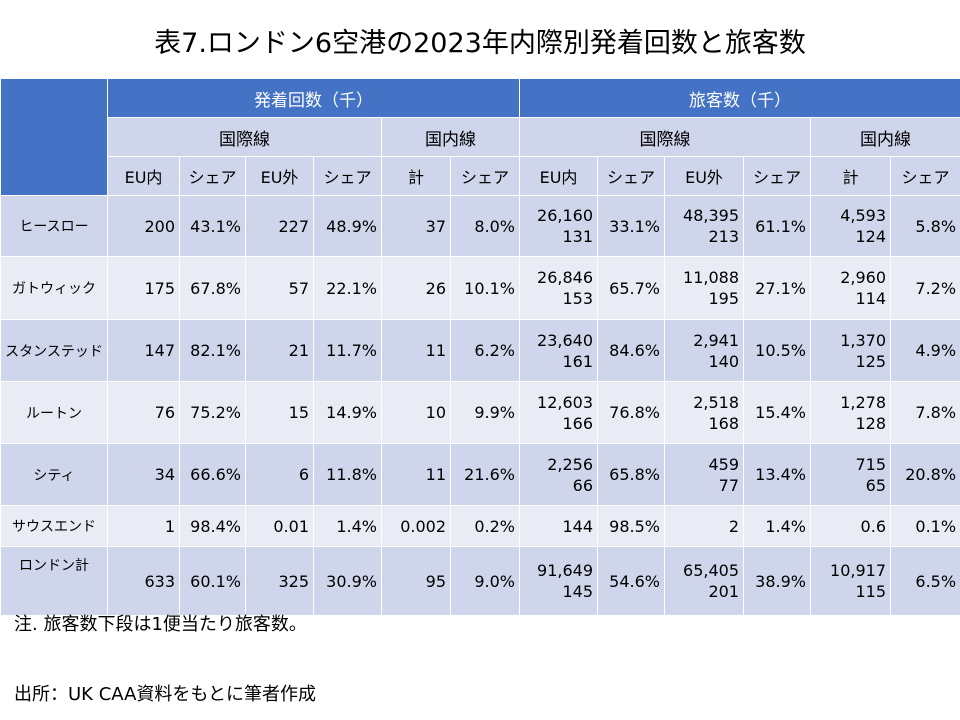  I want to click on header-row-3: EU内 シェア EU外 シェア計シェア EU内 シェア EU外 シェア計シェア, so click(480, 176).